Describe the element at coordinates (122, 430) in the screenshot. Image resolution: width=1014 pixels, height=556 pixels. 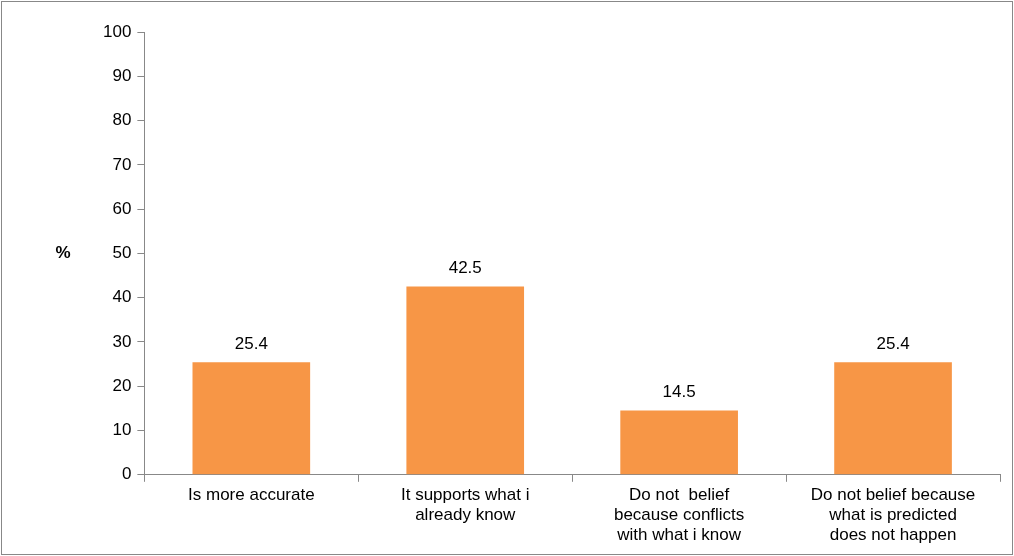
I see `y-tick-label: 10` at that location.